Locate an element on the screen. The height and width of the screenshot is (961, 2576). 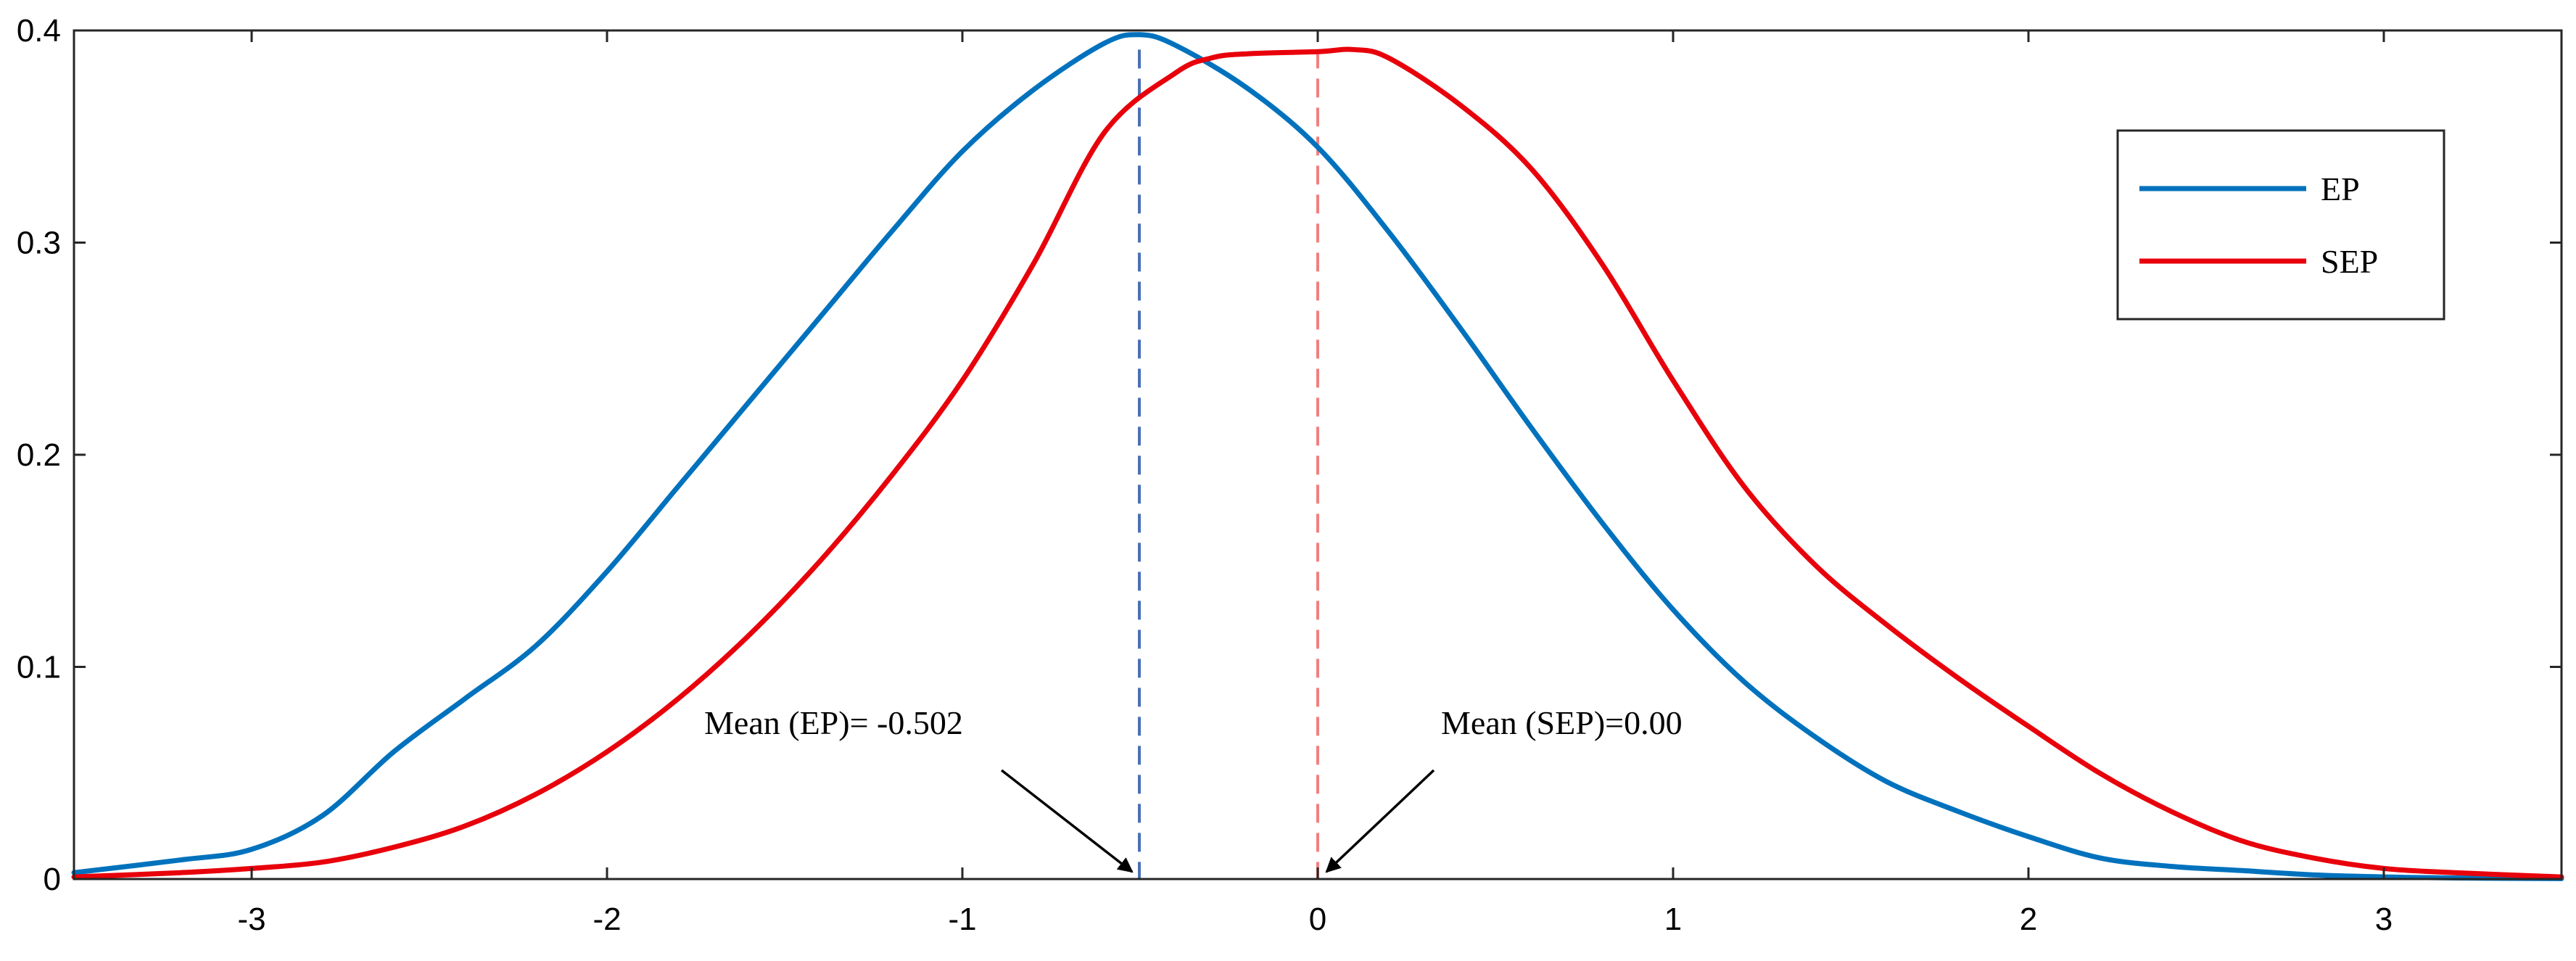
y-tick-label: 0.3 is located at coordinates (39, 243).